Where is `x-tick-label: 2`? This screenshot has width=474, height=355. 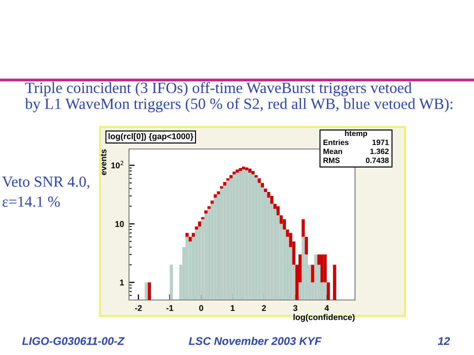 x-tick-label: 2 is located at coordinates (264, 308).